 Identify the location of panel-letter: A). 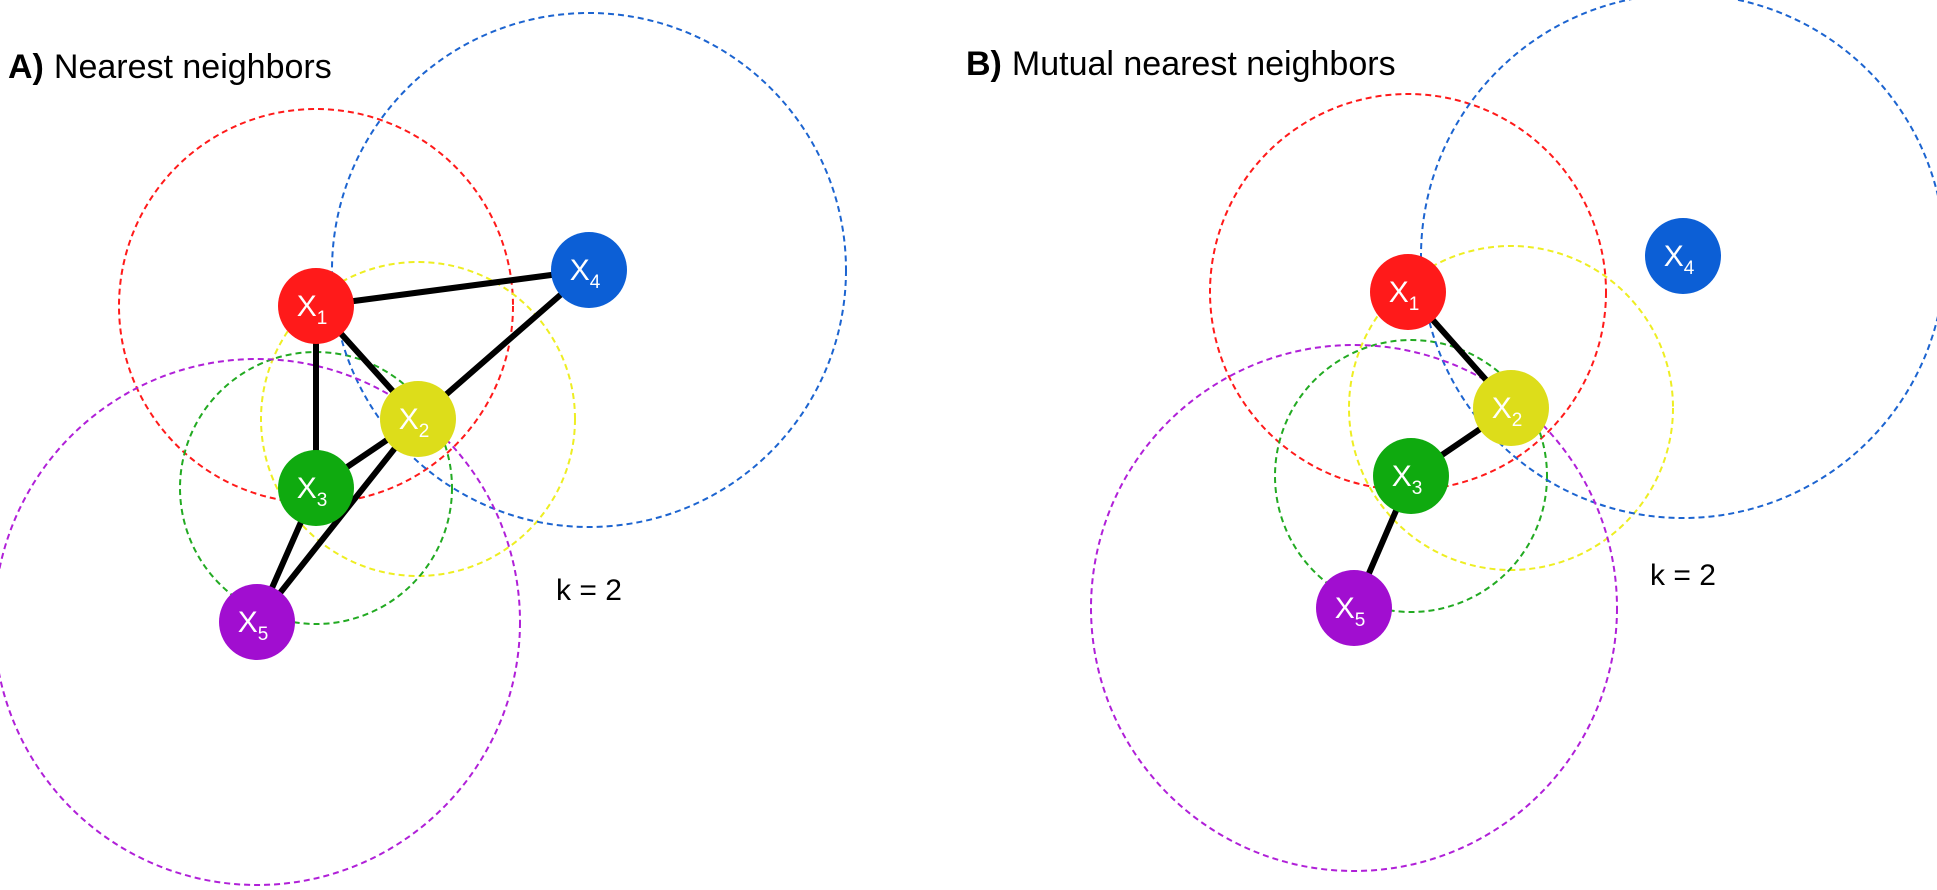
(26, 67).